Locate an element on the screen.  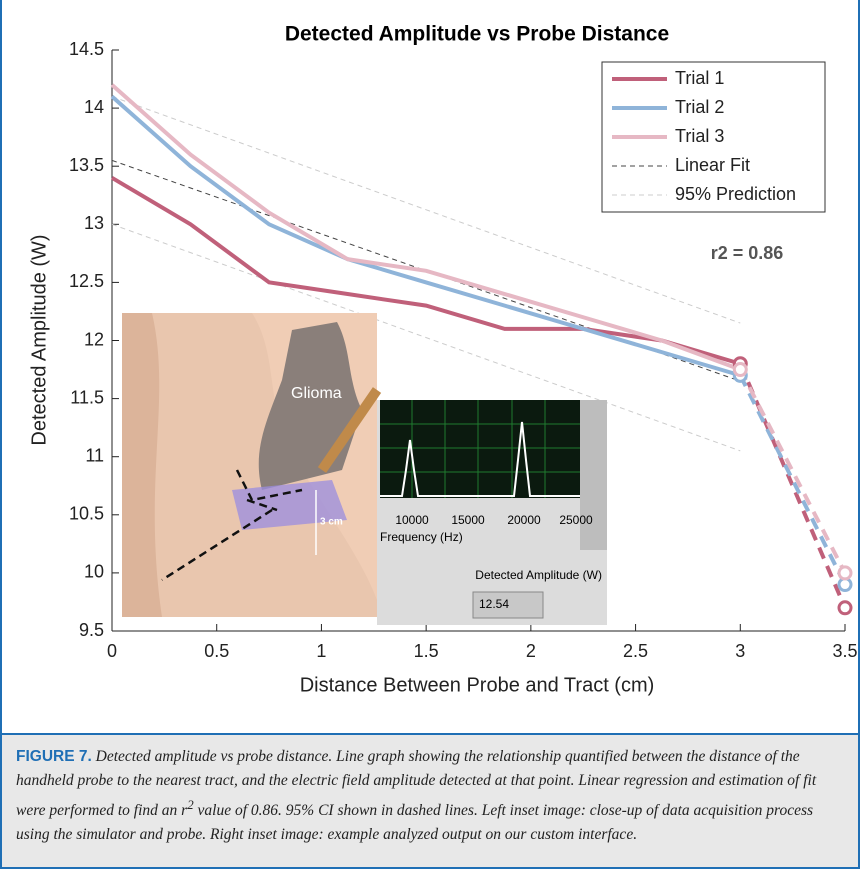
spectrum-plot is located at coordinates (480, 449).